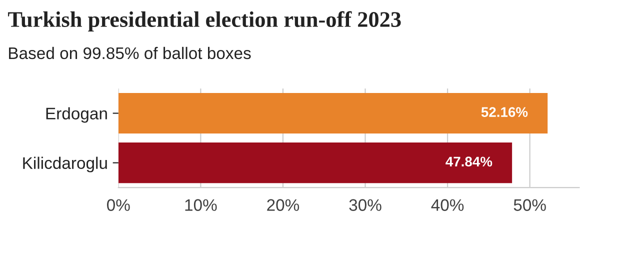  I want to click on y-tick-label: Kilicdaroglu, so click(65, 164).